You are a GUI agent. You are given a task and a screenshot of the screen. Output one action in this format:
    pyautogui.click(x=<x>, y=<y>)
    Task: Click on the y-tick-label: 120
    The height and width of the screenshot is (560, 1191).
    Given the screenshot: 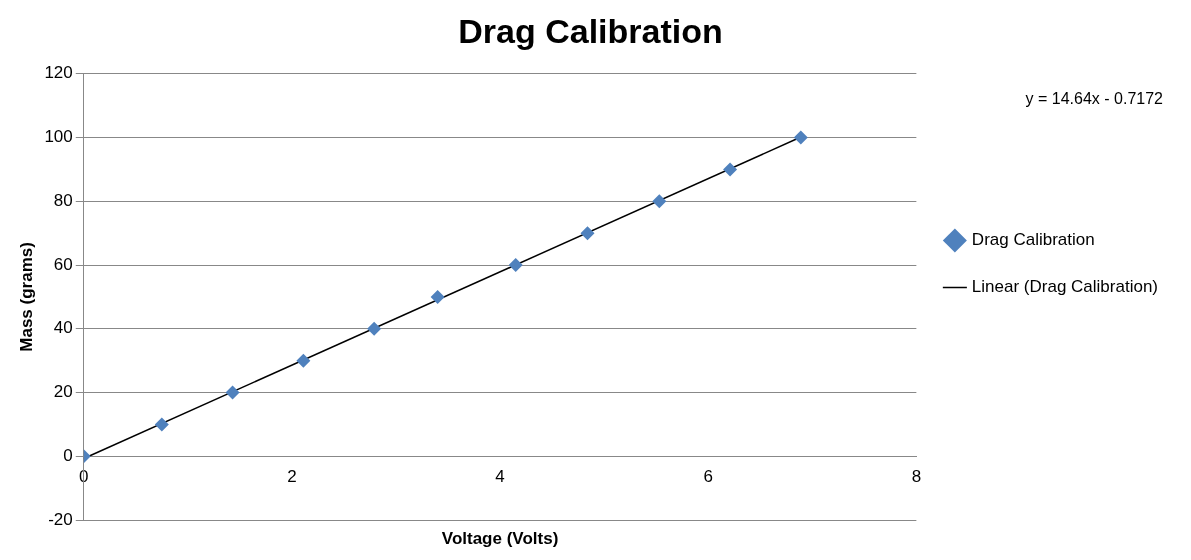 What is the action you would take?
    pyautogui.click(x=58, y=73)
    